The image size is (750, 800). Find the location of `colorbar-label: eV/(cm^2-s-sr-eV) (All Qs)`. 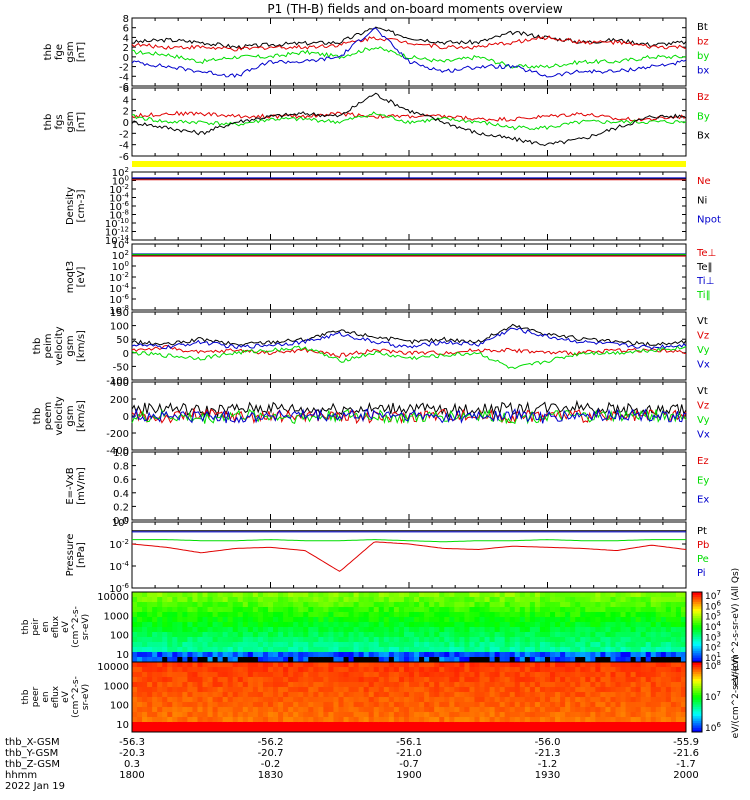

colorbar-label: eV/(cm^2-s-sr-eV) (All Qs) is located at coordinates (736, 627).